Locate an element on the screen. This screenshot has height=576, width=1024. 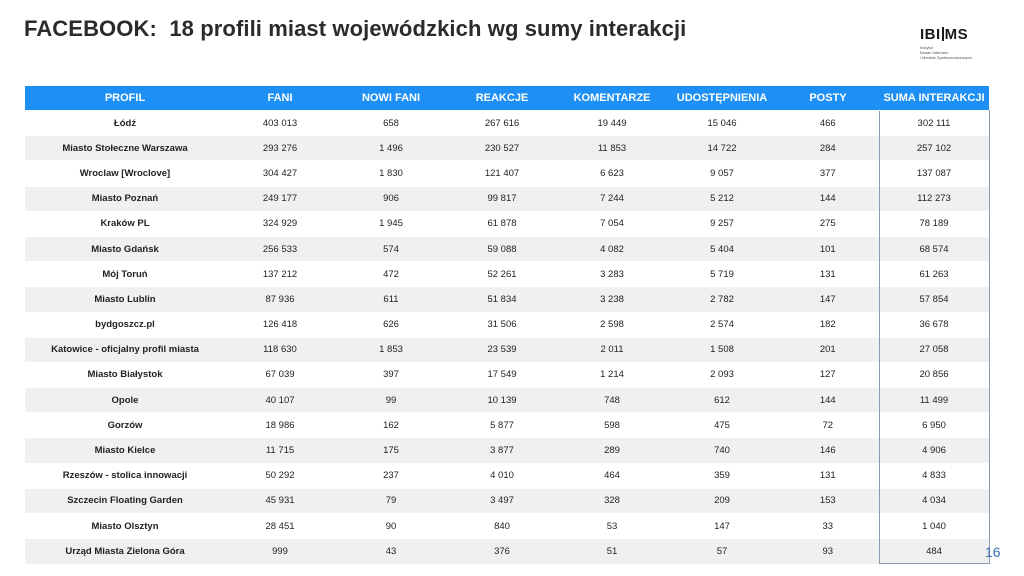
column-header: UDOSTĘPNIENIA is located at coordinates (722, 98).